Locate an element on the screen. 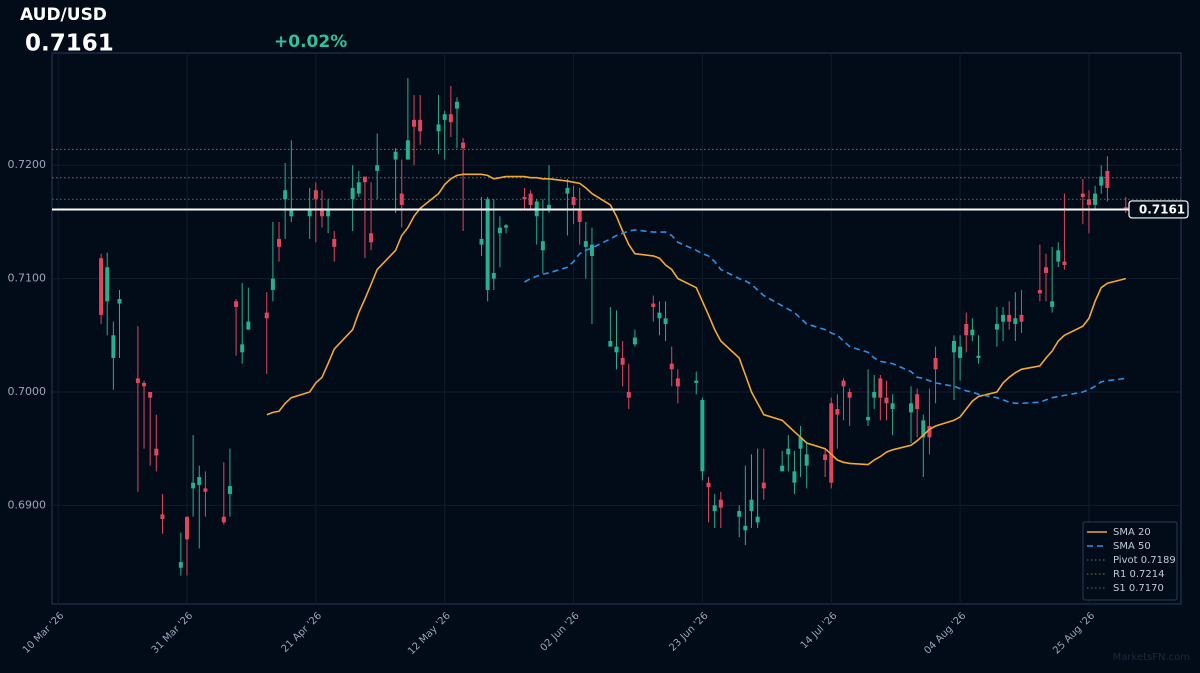  legend-label: Pivot 0.7189 is located at coordinates (1144, 560).